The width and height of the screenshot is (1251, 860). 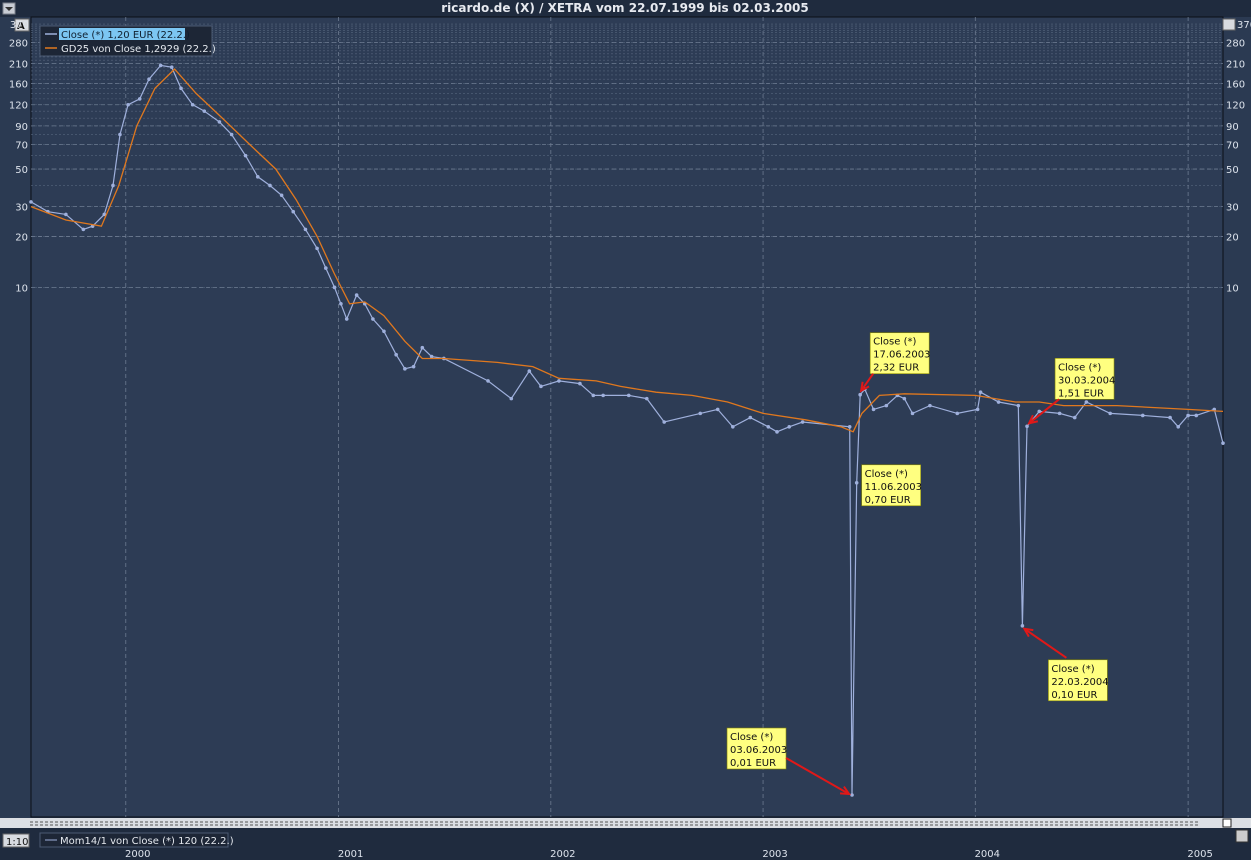 I want to click on annotation-text: 03.06.2003, so click(x=758, y=750).